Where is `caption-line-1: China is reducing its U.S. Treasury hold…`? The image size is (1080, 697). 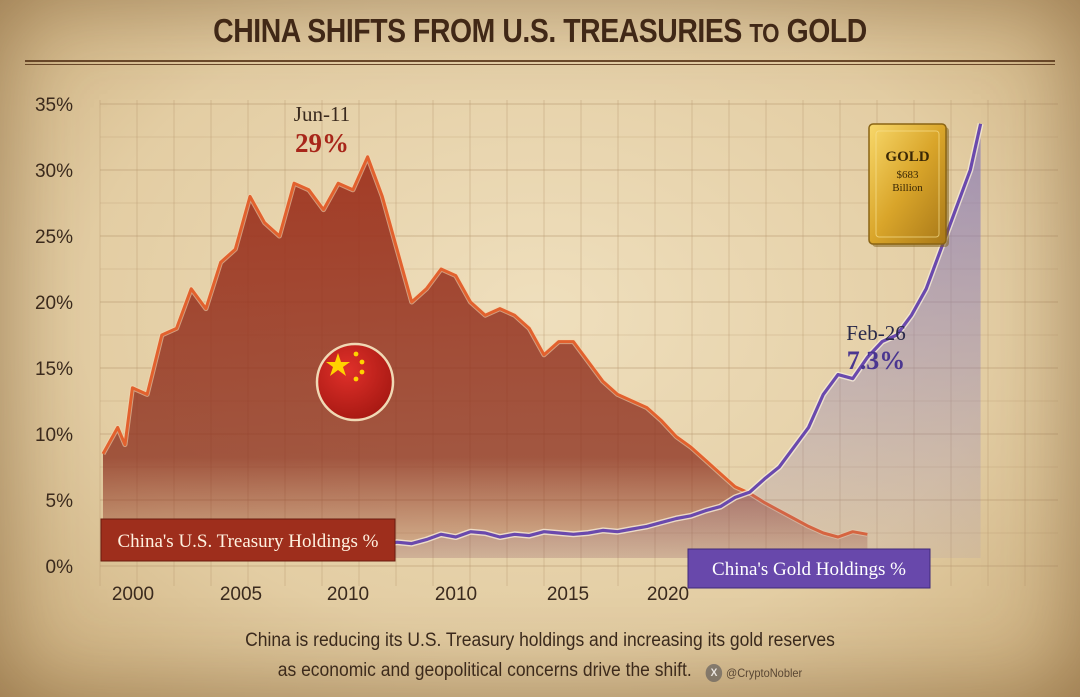 caption-line-1: China is reducing its U.S. Treasury hold… is located at coordinates (540, 640).